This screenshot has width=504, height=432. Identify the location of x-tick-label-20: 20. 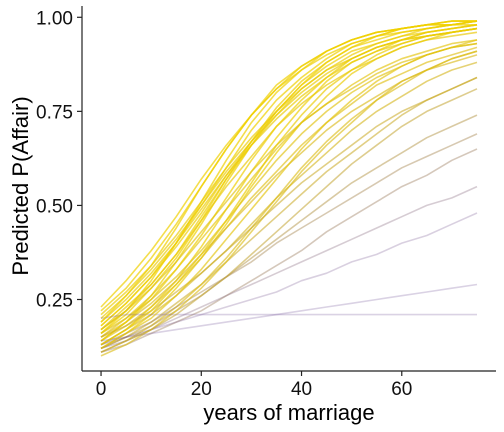
(201, 389).